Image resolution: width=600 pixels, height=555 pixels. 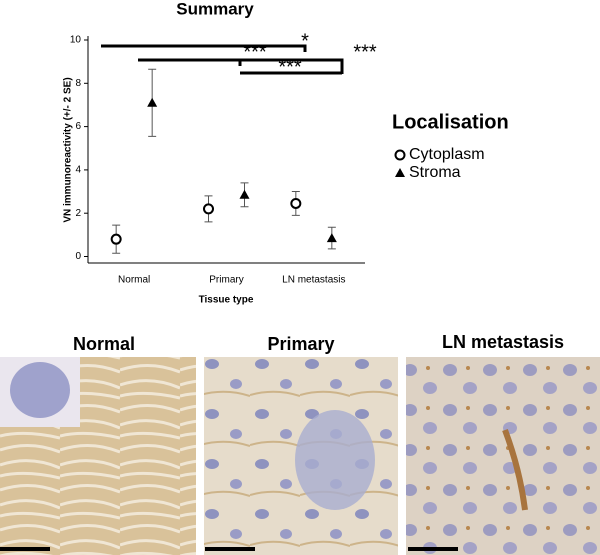 I want to click on x-axis-label: Tissue type, so click(x=226, y=300).